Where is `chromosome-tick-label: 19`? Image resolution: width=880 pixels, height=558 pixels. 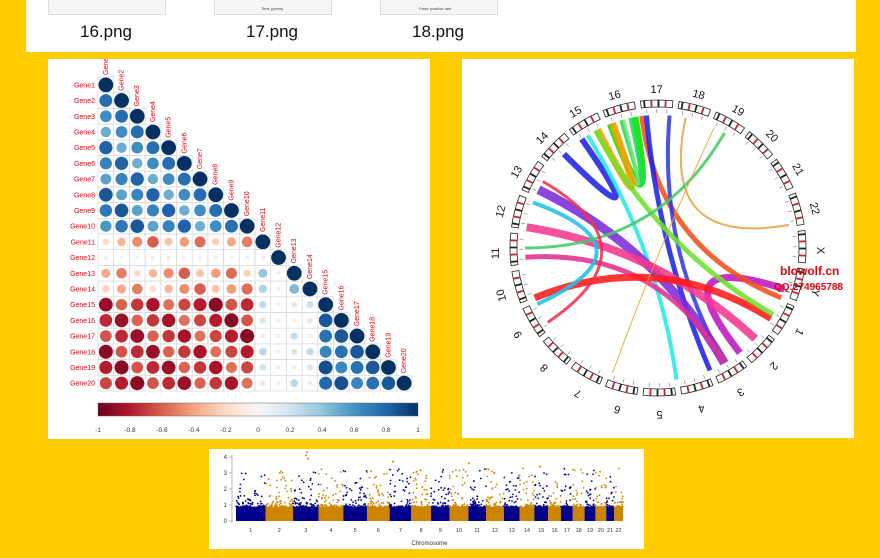 chromosome-tick-label: 19 is located at coordinates (590, 531).